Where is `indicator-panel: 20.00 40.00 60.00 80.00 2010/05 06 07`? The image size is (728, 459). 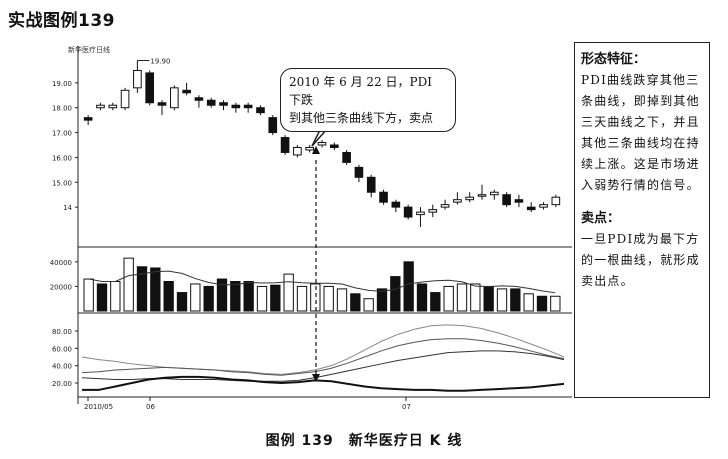
indicator-panel: 20.00 40.00 60.00 80.00 2010/05 06 07 is located at coordinates (308, 367).